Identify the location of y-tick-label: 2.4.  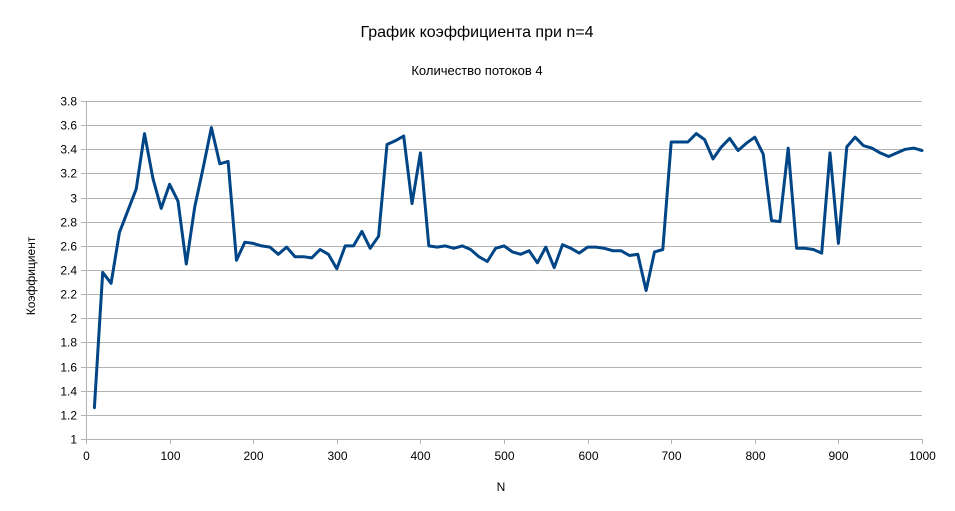
(68, 271).